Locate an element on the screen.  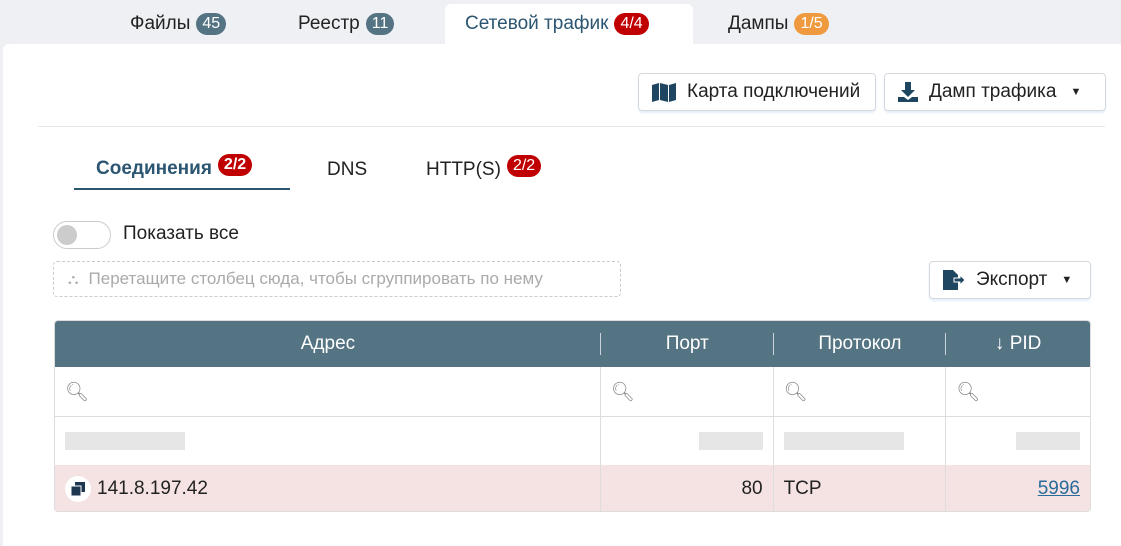
table-row: 141.8.197.42 80 TCP 5996 is located at coordinates (572, 488).